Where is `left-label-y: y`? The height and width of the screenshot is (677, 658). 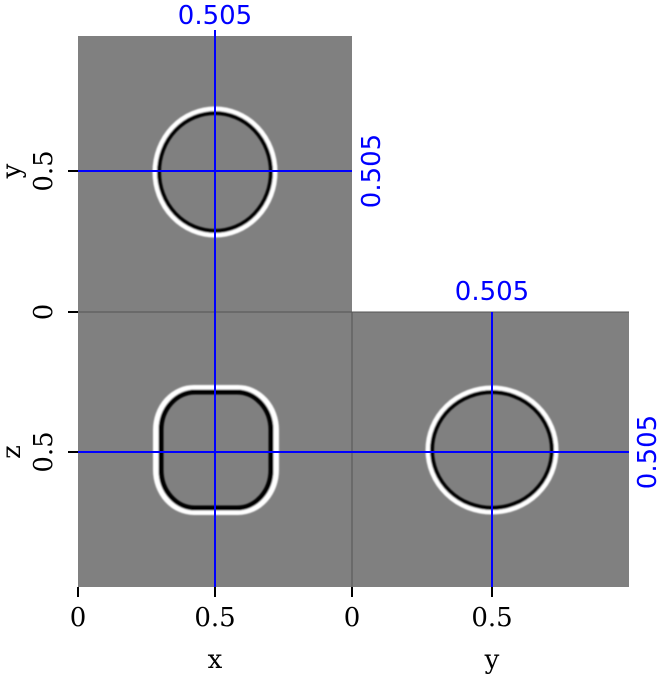
left-label-y: y is located at coordinates (13, 171).